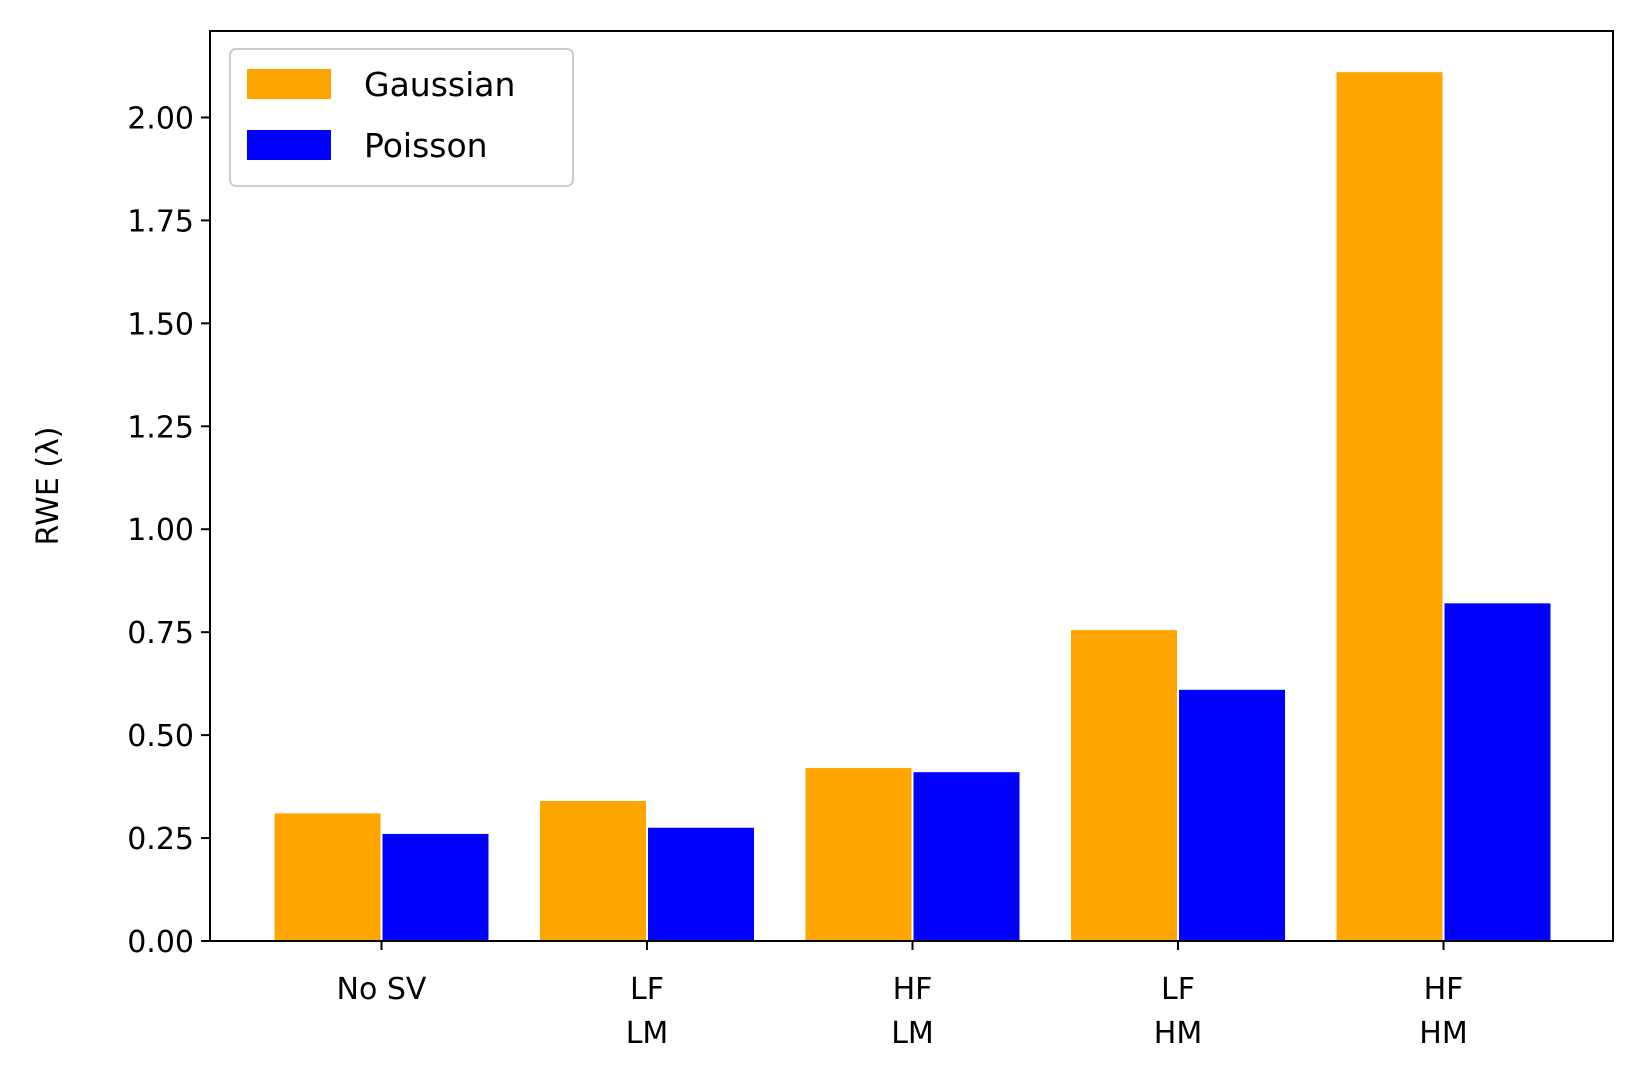 The height and width of the screenshot is (1081, 1633). I want to click on x-axis: No SV LF LM HF LM LF HM HF HM, so click(902, 996).